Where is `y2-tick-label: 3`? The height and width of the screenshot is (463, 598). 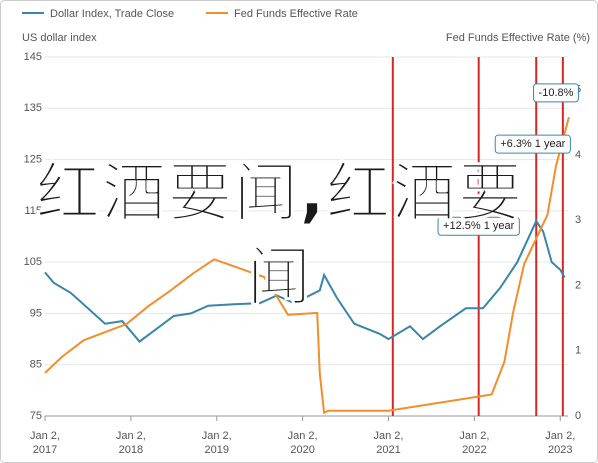 y2-tick-label: 3 is located at coordinates (578, 220).